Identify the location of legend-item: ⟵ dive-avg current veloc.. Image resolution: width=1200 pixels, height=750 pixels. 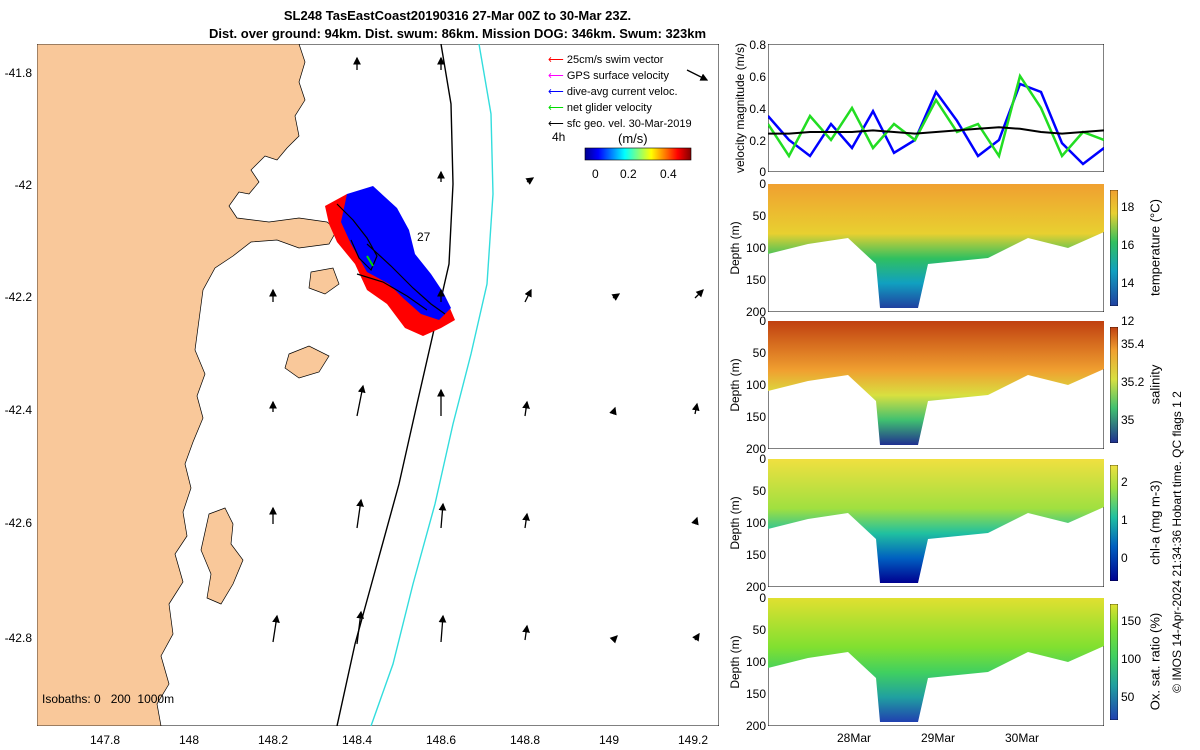
(613, 91).